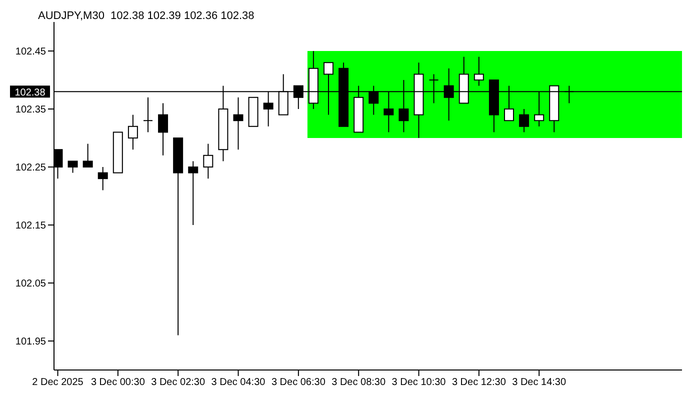 This screenshot has width=700, height=400. I want to click on x-tick-label: 3 Dec 06:30, so click(298, 382).